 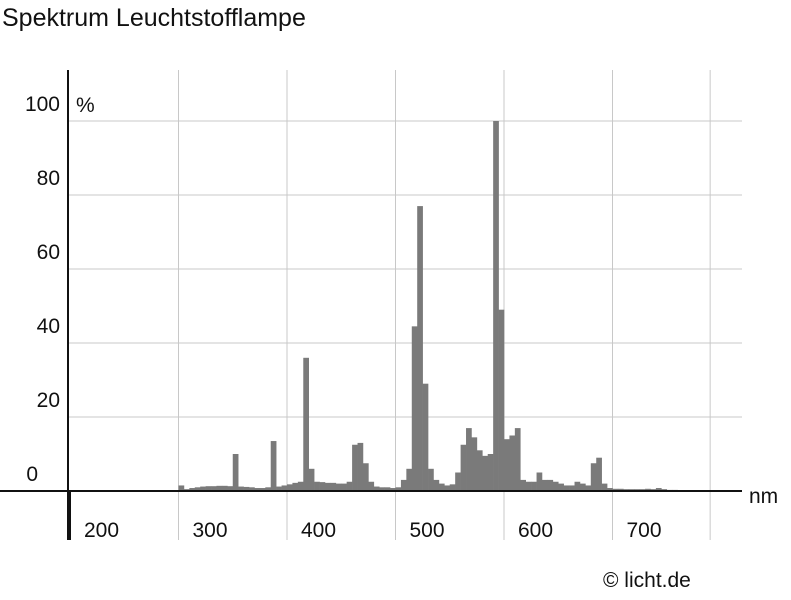 I want to click on credit-text: © licht.de, so click(x=647, y=581).